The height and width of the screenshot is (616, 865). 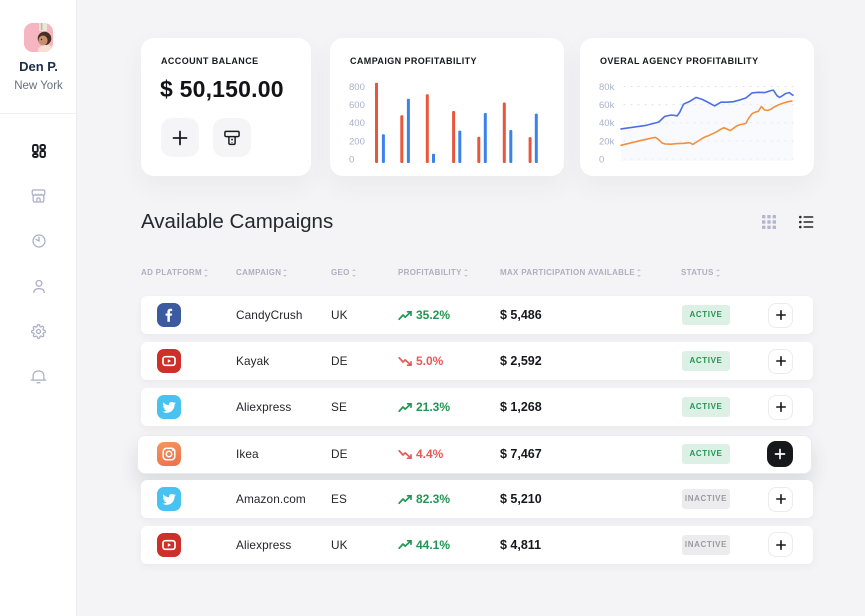 What do you see at coordinates (607, 105) in the screenshot?
I see `svg-text: 60k` at bounding box center [607, 105].